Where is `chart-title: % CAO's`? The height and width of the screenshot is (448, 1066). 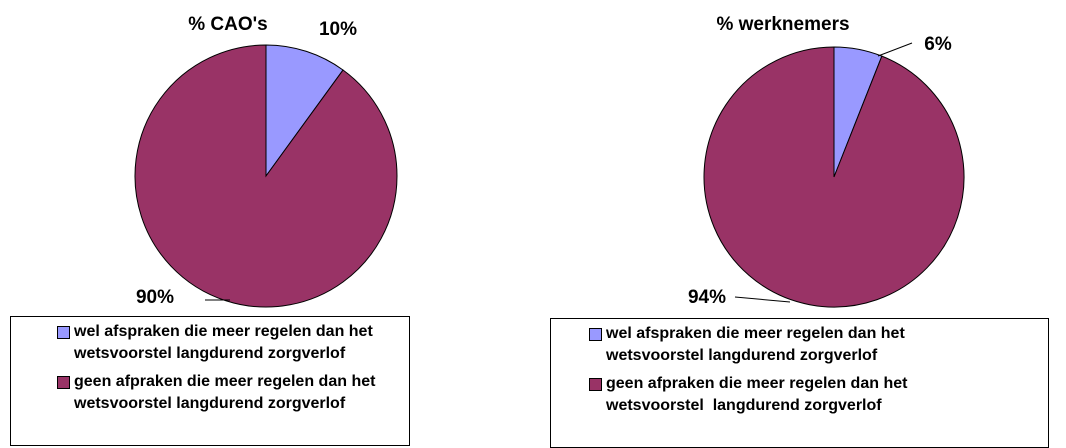 chart-title: % CAO's is located at coordinates (227, 24).